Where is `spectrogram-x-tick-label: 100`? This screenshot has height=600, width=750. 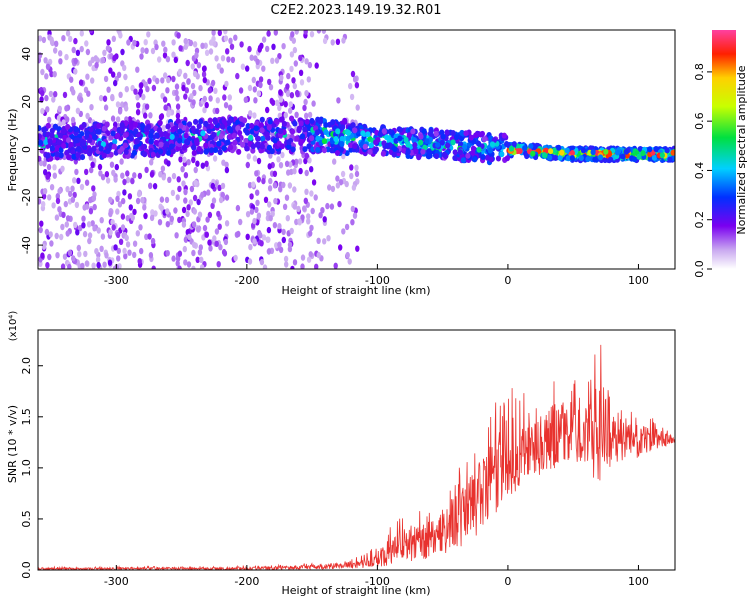 spectrogram-x-tick-label: 100 is located at coordinates (638, 280).